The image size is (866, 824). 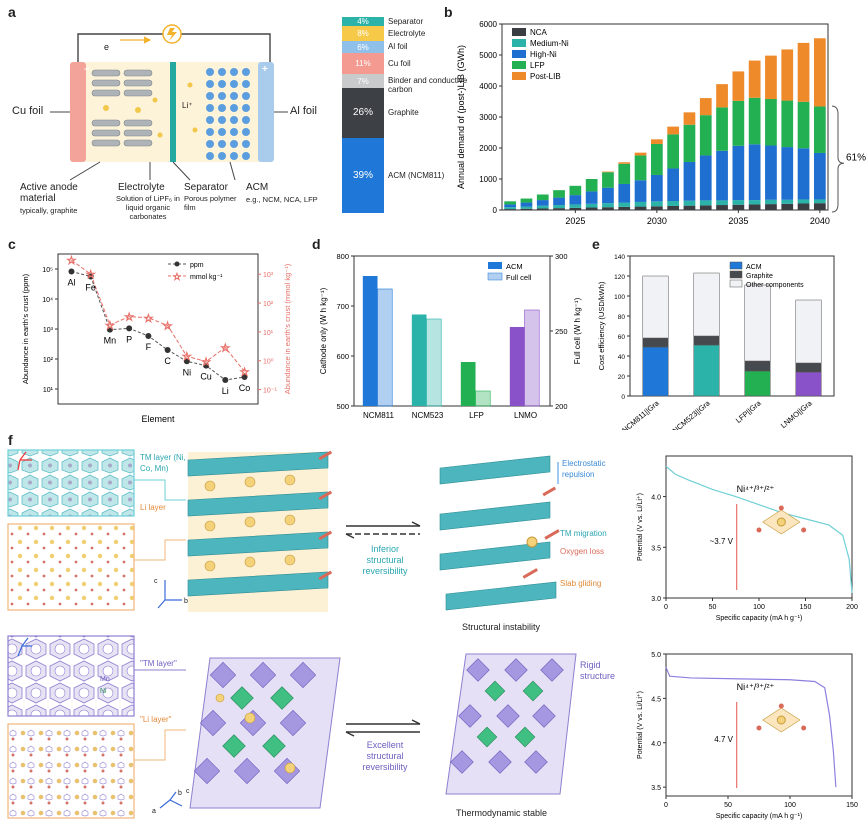 I want to click on element-label: F, so click(x=149, y=347).